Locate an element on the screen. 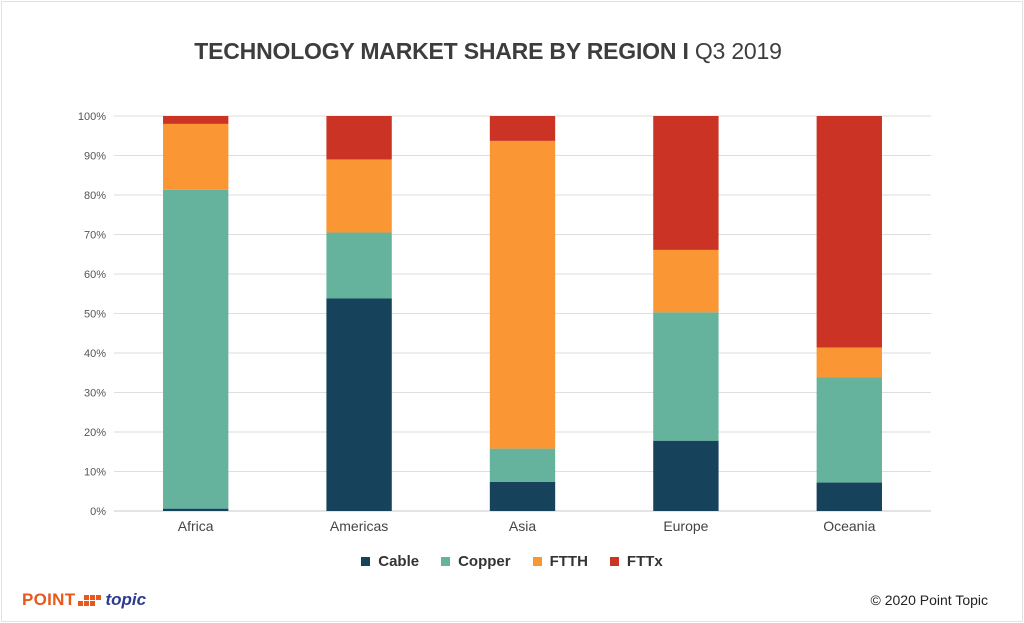 Image resolution: width=1024 pixels, height=623 pixels. logo-point-text: POINT is located at coordinates (49, 599).